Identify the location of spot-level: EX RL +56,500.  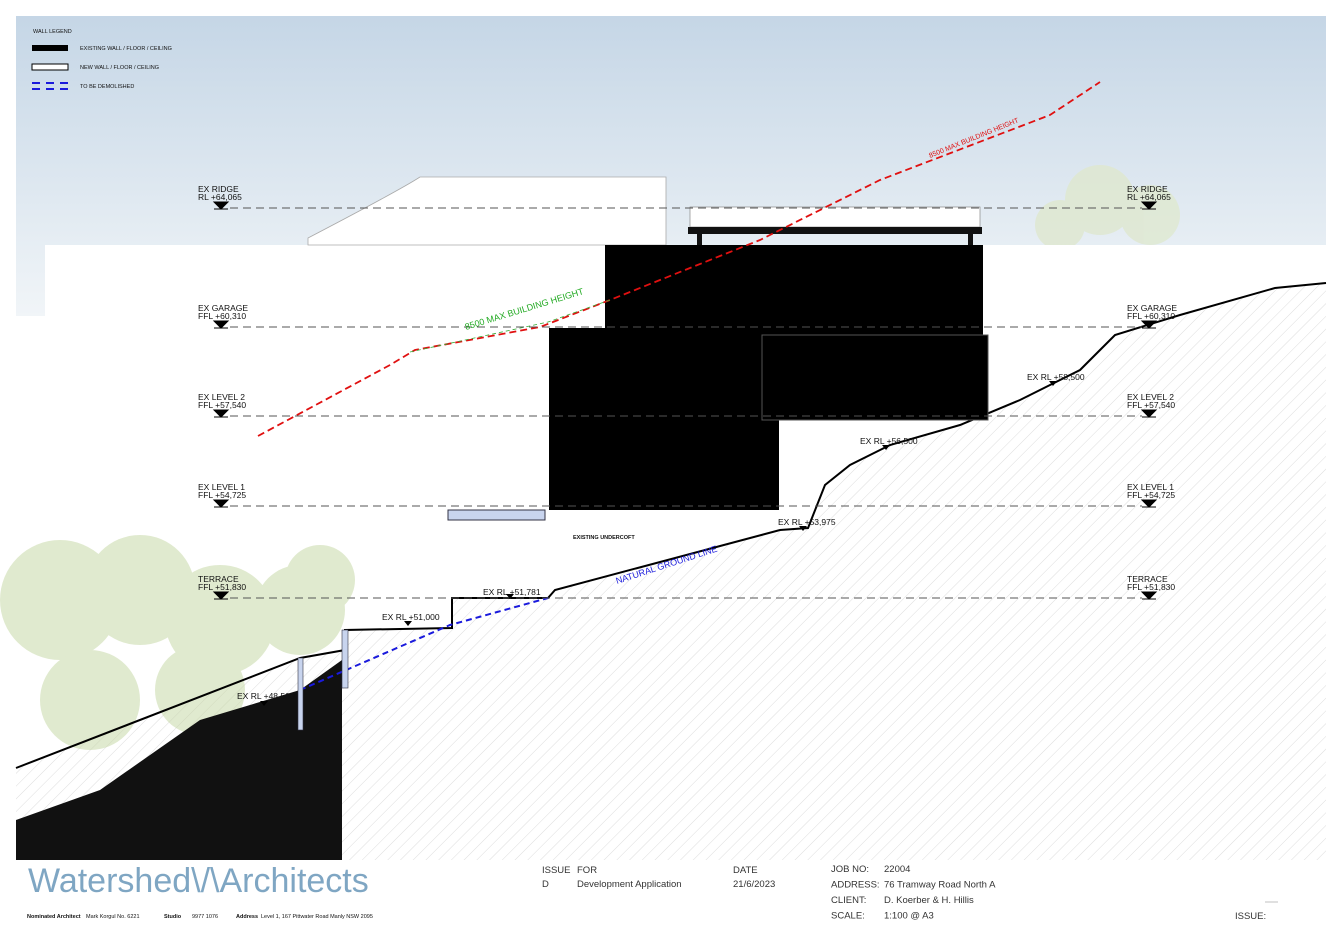
(889, 441).